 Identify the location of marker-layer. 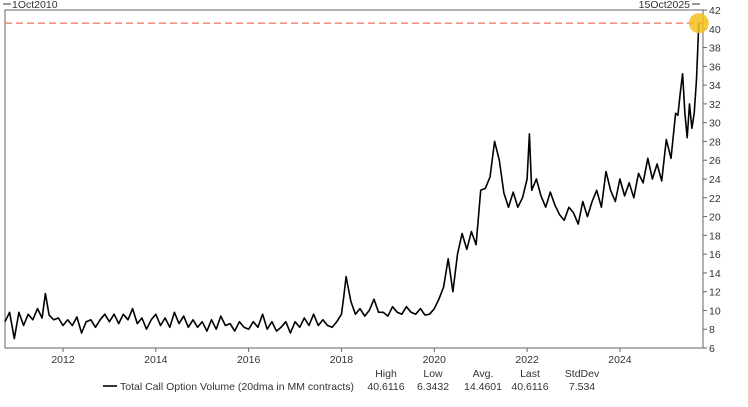
(698, 23).